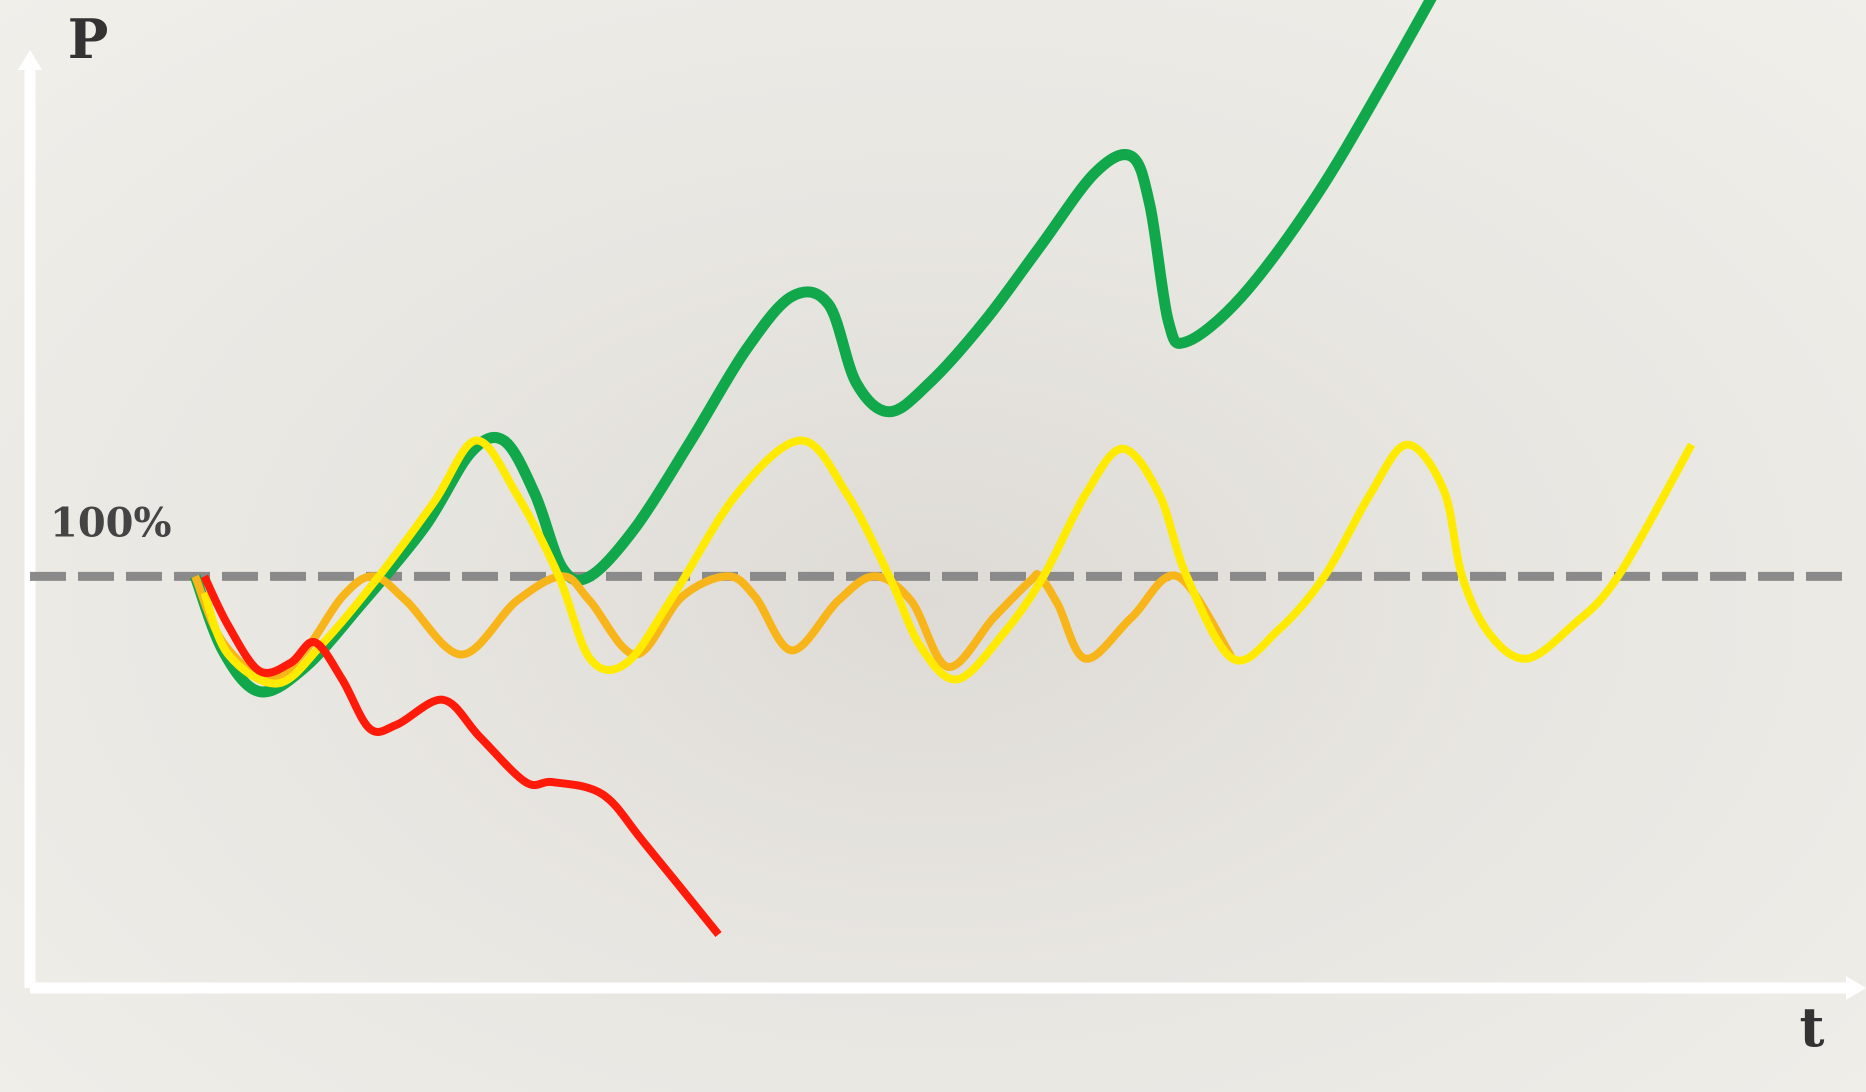 The height and width of the screenshot is (1092, 1866). Describe the element at coordinates (461, 756) in the screenshot. I see `series-line-red` at that location.